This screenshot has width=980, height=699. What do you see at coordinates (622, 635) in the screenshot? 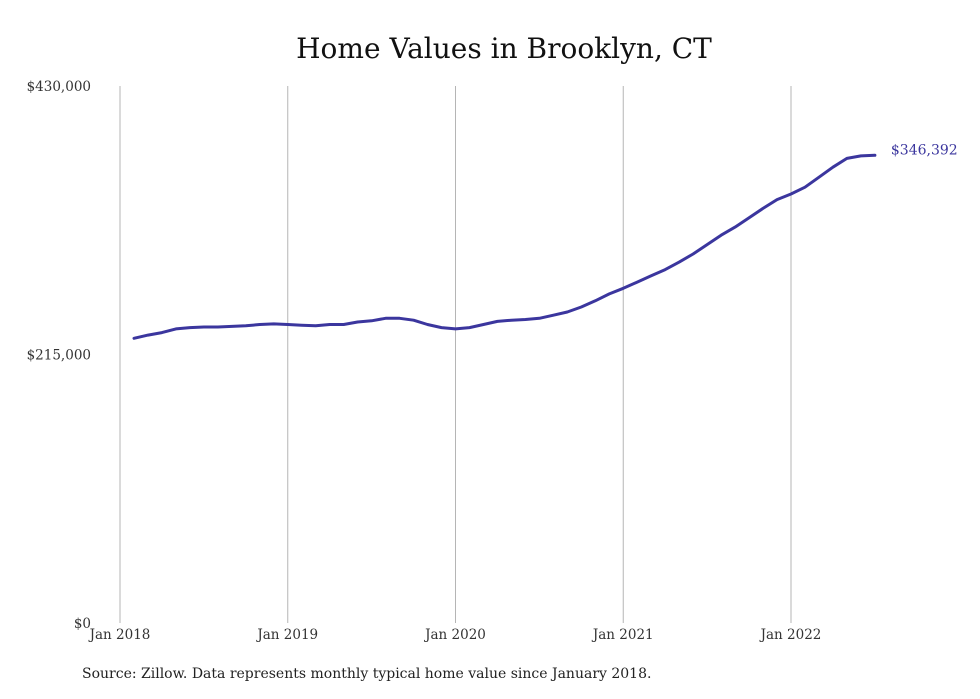
I see `x-tick-label: Jan 2021` at bounding box center [622, 635].